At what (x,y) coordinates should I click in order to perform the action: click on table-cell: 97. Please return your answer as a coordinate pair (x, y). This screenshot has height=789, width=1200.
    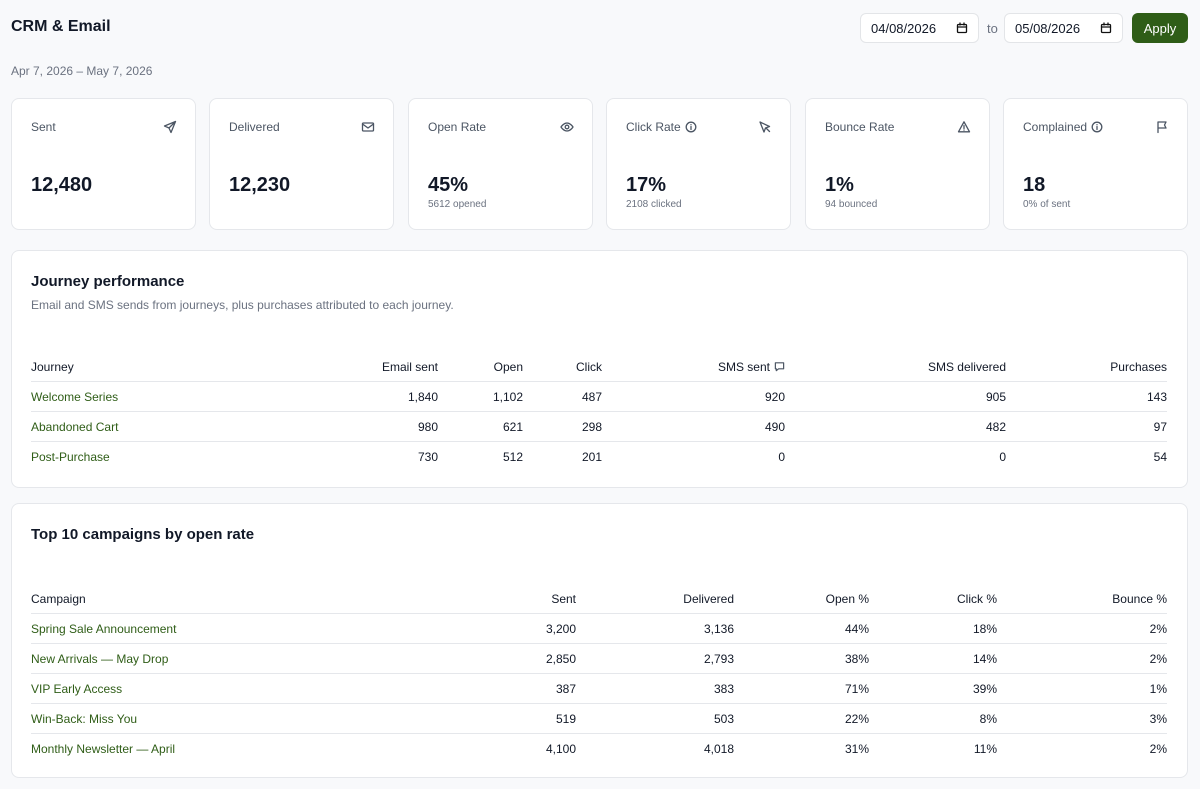
    Looking at the image, I should click on (1086, 426).